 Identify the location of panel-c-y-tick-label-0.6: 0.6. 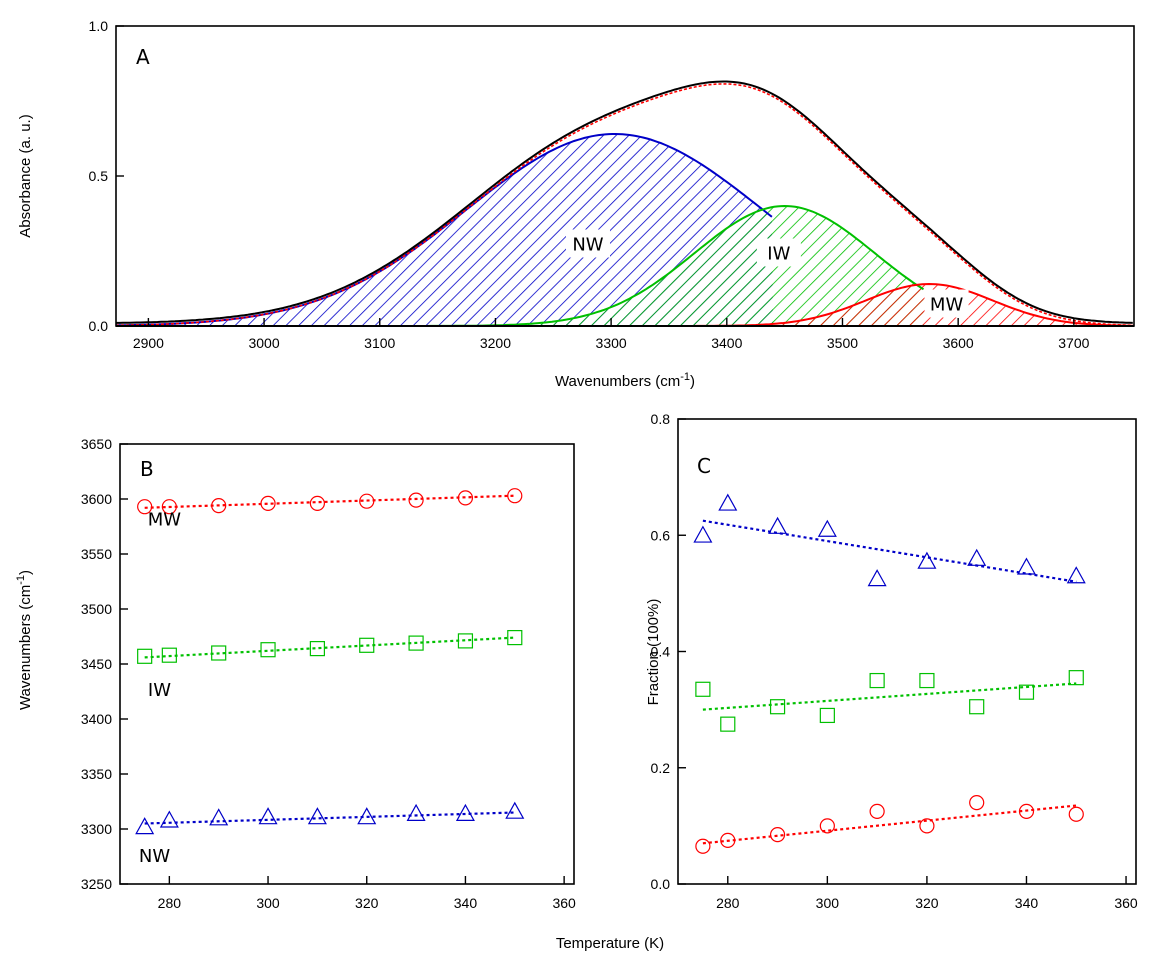
(661, 535).